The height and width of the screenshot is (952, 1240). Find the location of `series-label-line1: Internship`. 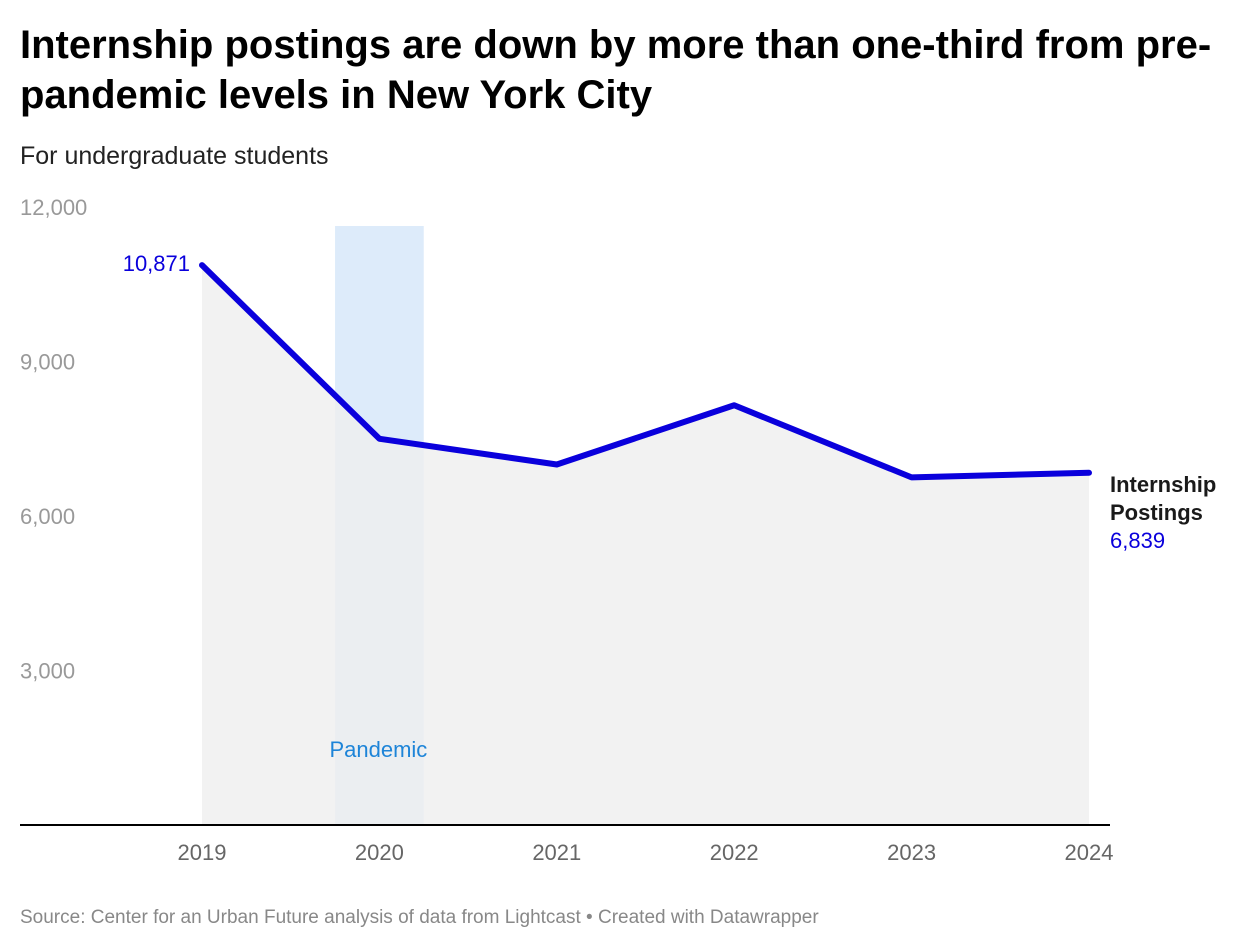

series-label-line1: Internship is located at coordinates (1163, 484).